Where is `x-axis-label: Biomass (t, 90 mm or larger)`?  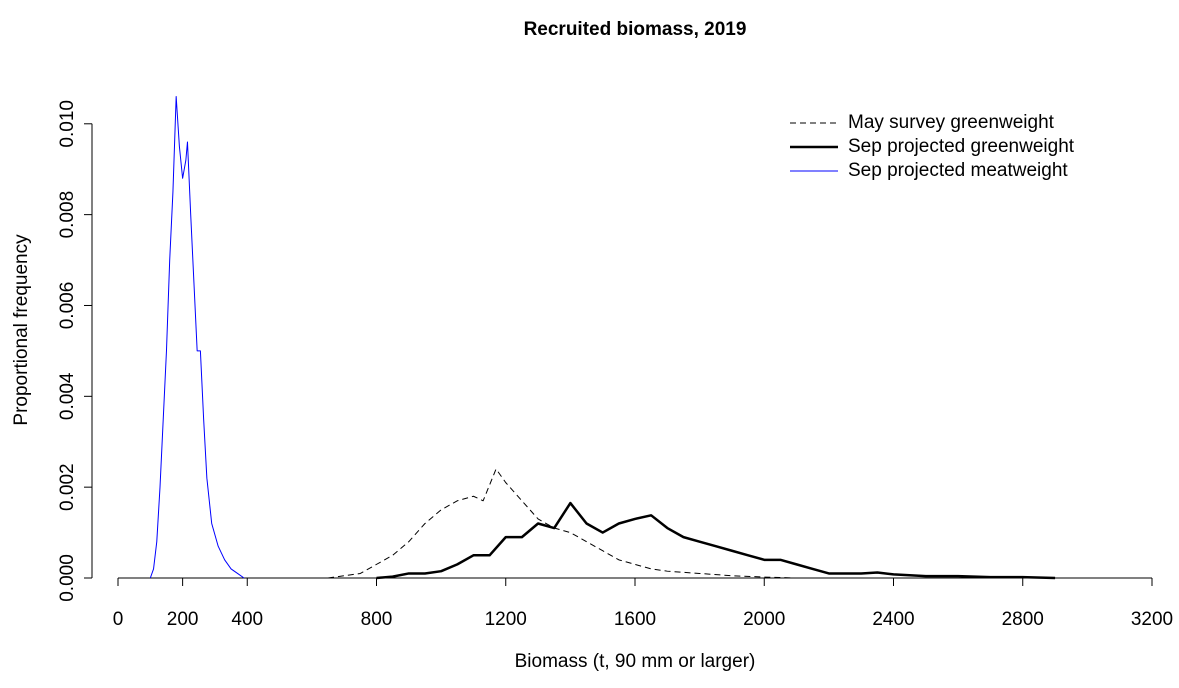
x-axis-label: Biomass (t, 90 mm or larger) is located at coordinates (635, 661).